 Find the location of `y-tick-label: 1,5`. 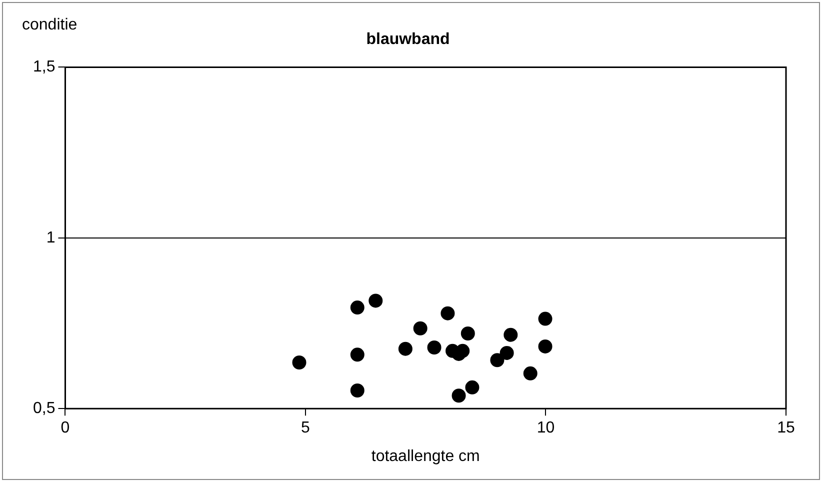

y-tick-label: 1,5 is located at coordinates (44, 67).